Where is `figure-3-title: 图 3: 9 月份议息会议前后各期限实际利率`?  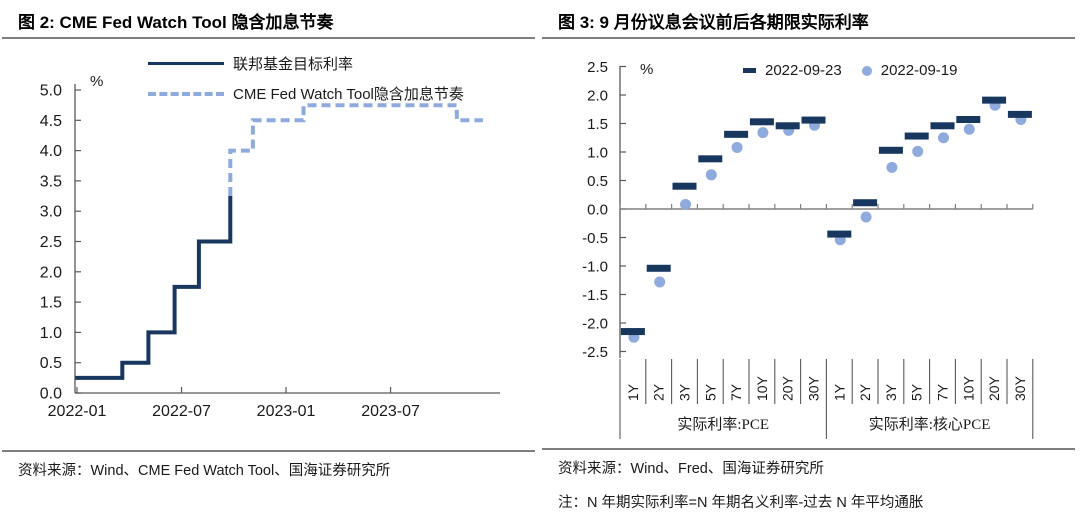
figure-3-title: 图 3: 9 月份议息会议前后各期限实际利率 is located at coordinates (713, 22).